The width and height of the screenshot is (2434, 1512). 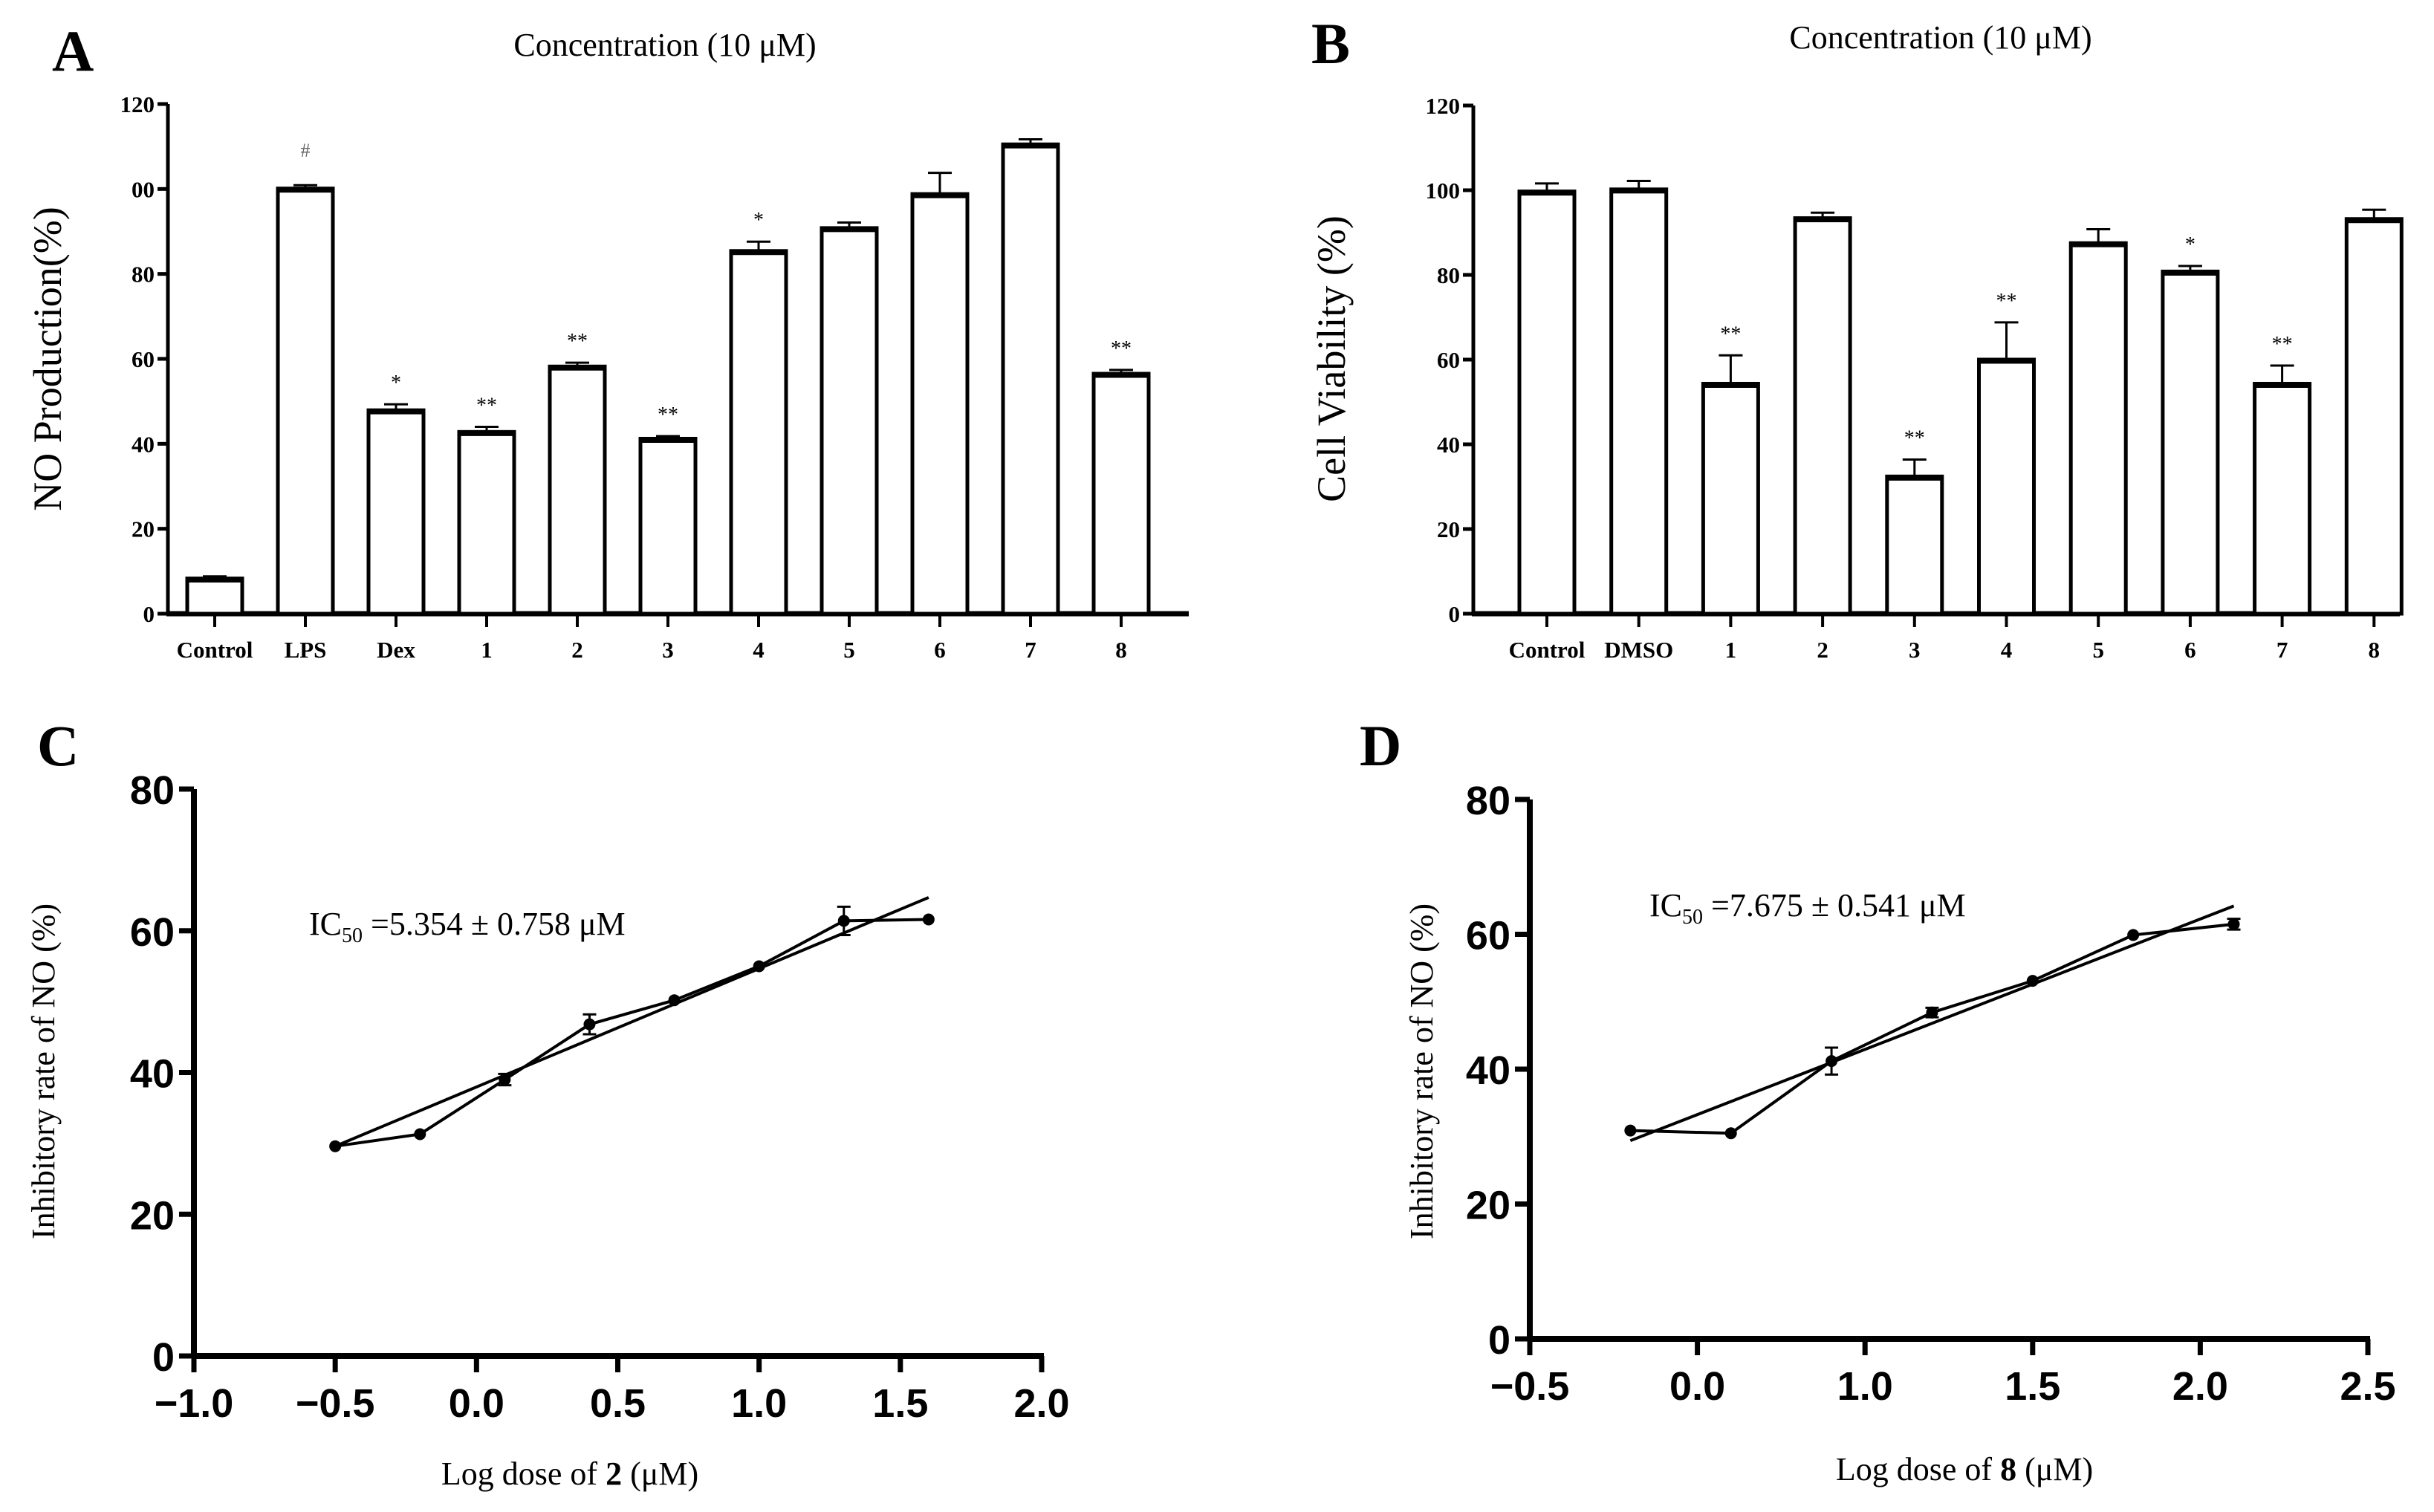 What do you see at coordinates (396, 650) in the screenshot?
I see `x-tick-label: Dex` at bounding box center [396, 650].